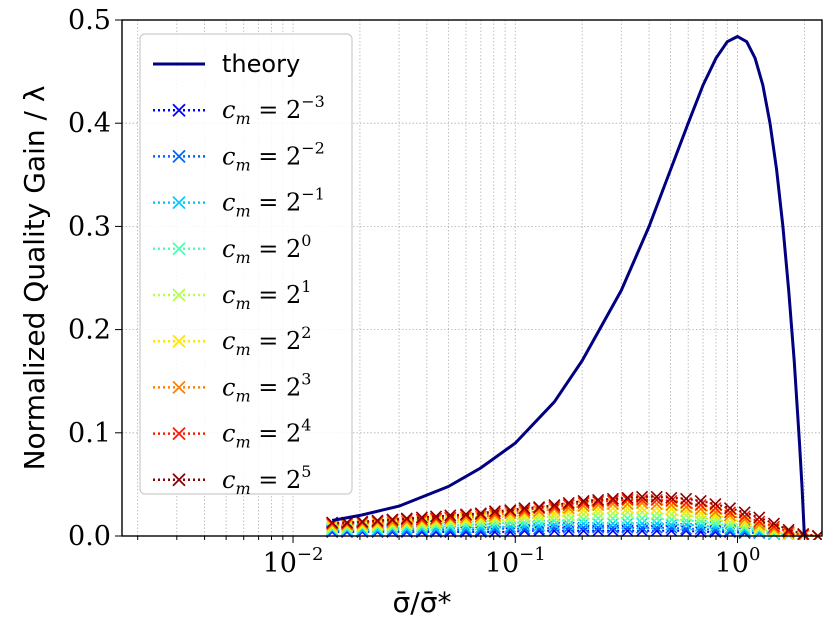  What do you see at coordinates (34, 278) in the screenshot?
I see `y-axis-label: Normalized Quality Gain / λ` at bounding box center [34, 278].